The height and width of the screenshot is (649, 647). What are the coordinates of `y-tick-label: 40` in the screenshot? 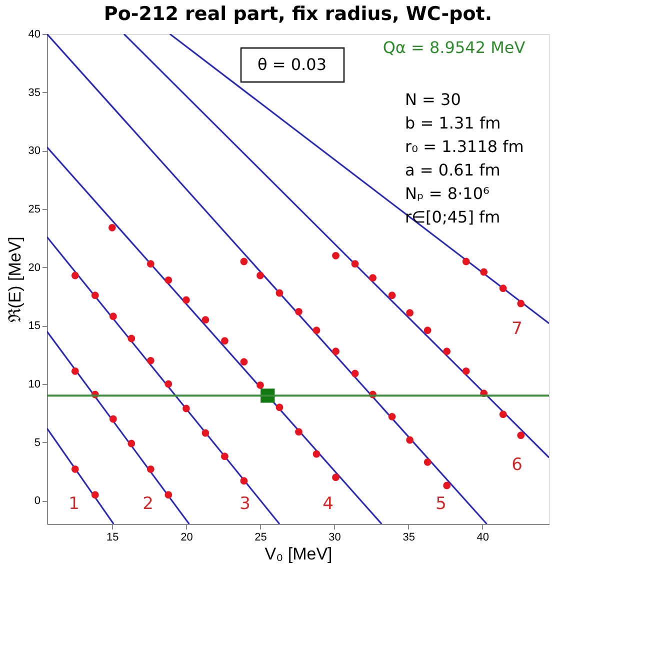 It's located at (34, 34).